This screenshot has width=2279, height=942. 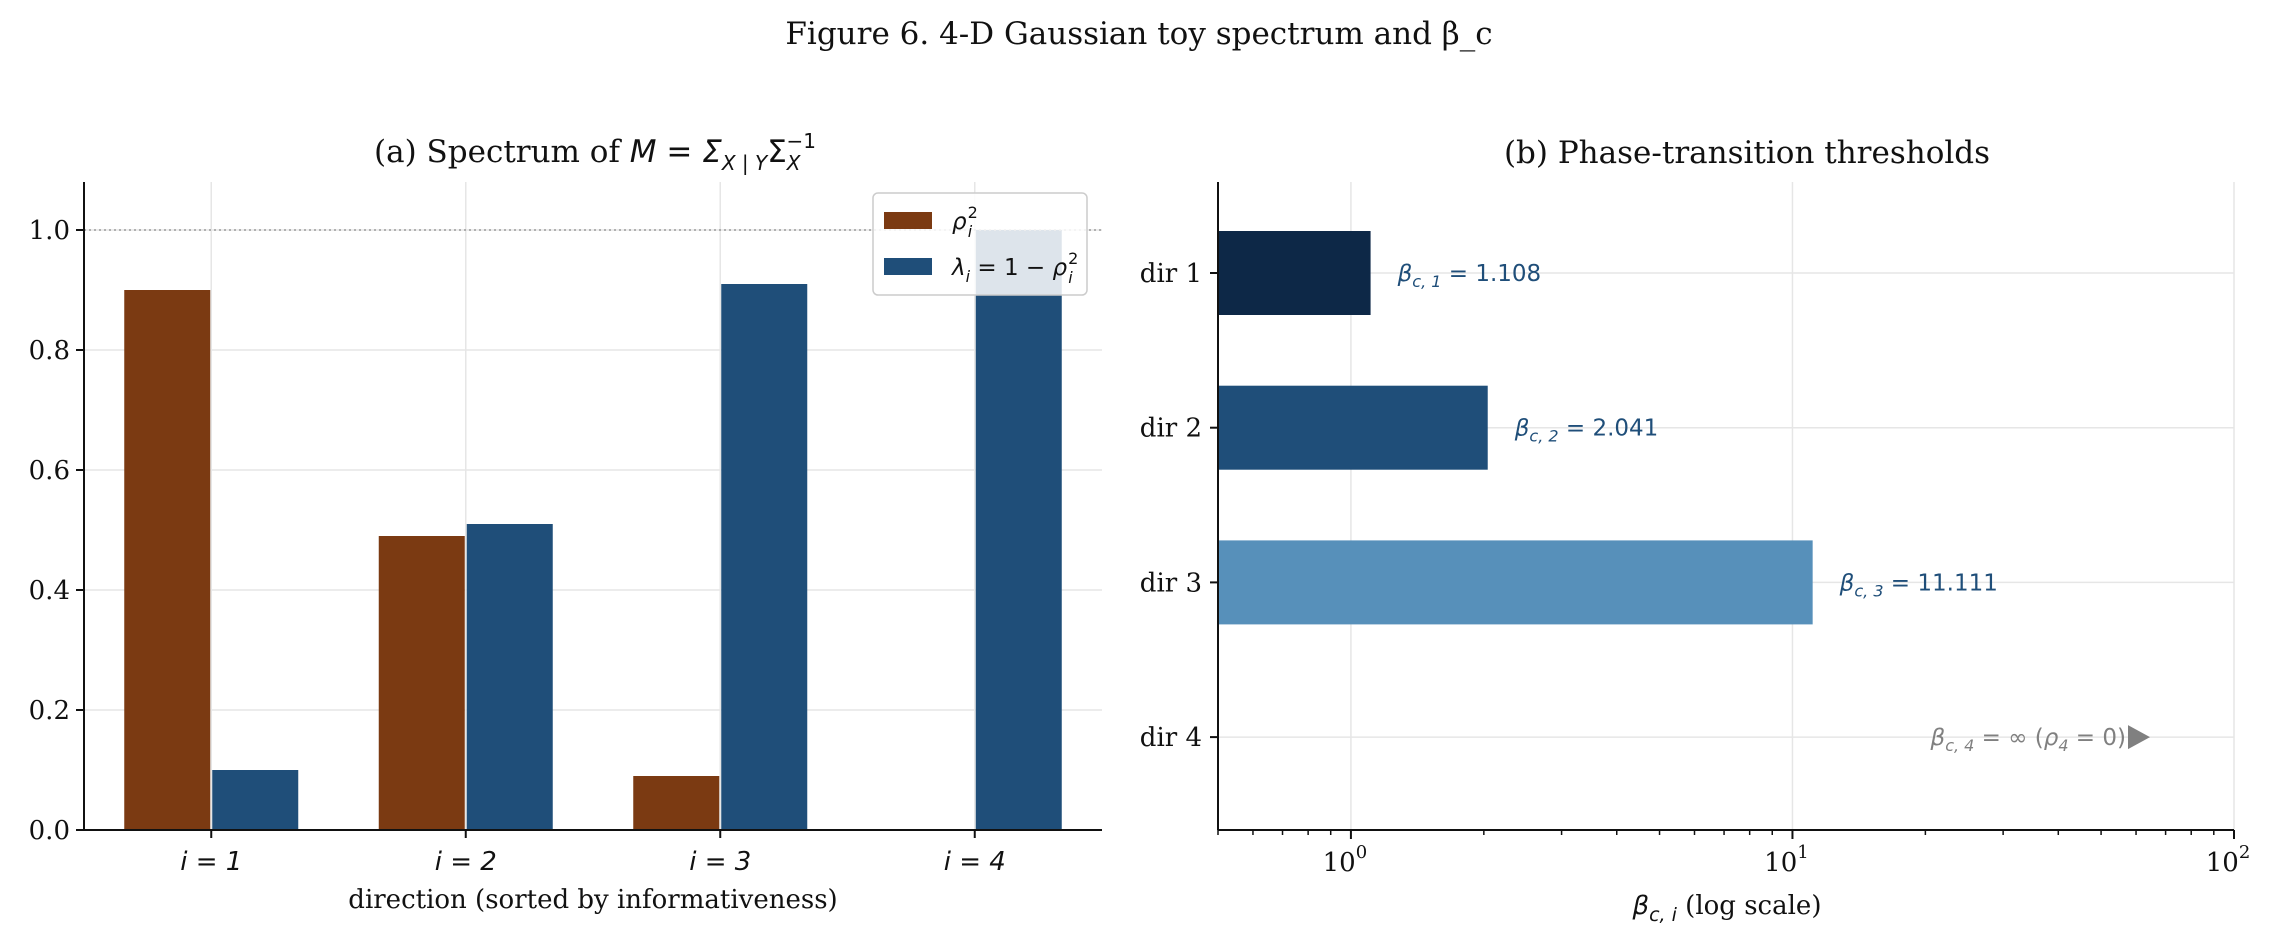 I want to click on legend-label: λi = 1 − ρ2 i, so click(x=1014, y=268).